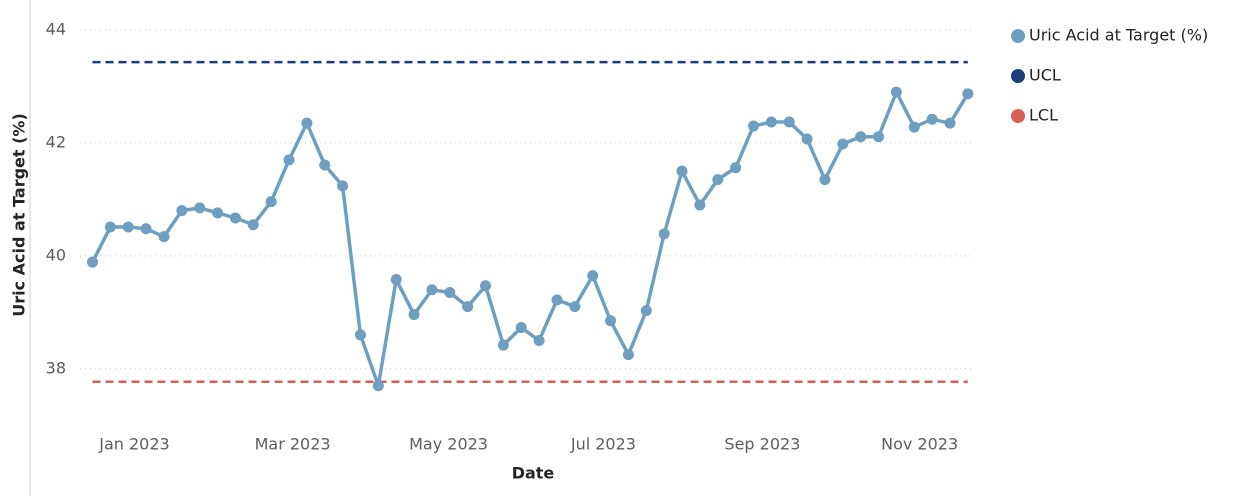 This screenshot has height=496, width=1254. What do you see at coordinates (1043, 115) in the screenshot?
I see `legend-label: LCL` at bounding box center [1043, 115].